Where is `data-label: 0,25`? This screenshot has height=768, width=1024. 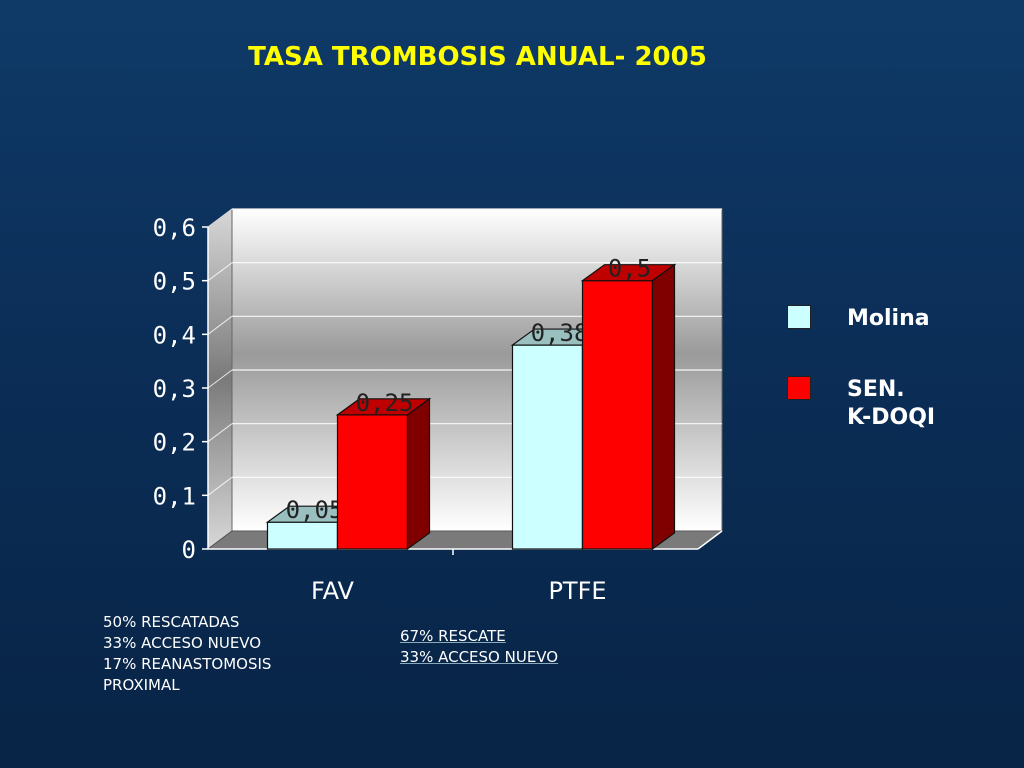 data-label: 0,25 is located at coordinates (385, 403).